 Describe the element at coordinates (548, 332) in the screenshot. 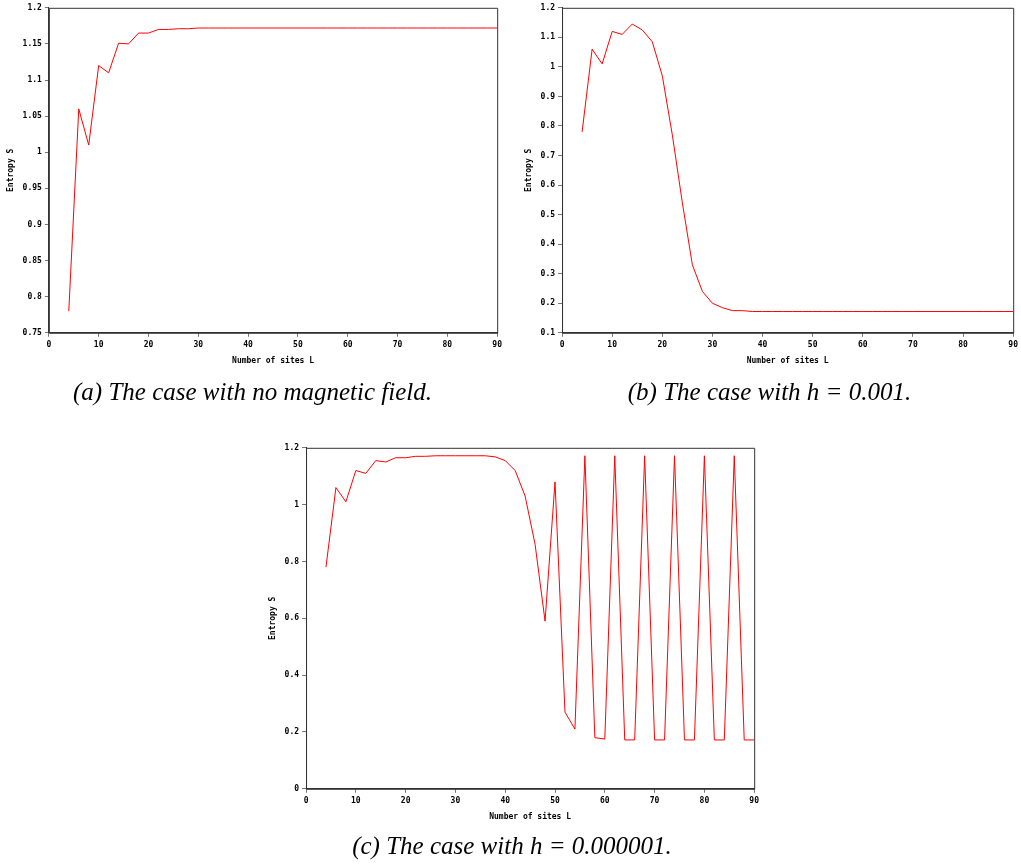

I see `y-tick-label: 0.1` at that location.